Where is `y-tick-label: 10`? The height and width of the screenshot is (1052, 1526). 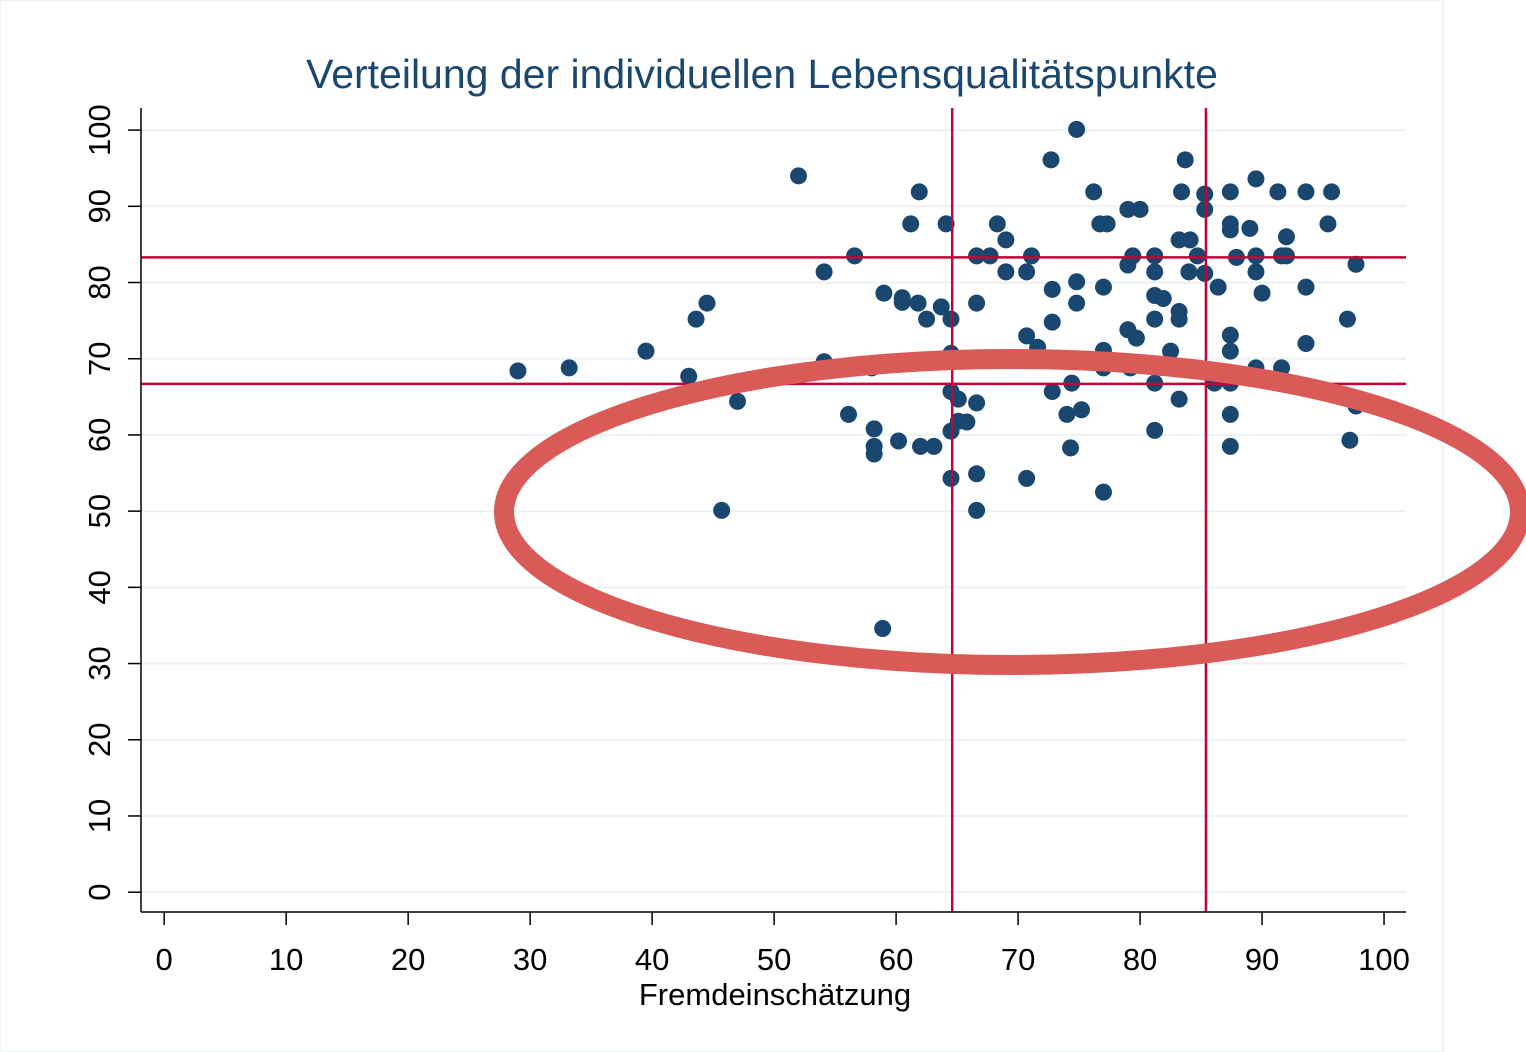
y-tick-label: 10 is located at coordinates (99, 816).